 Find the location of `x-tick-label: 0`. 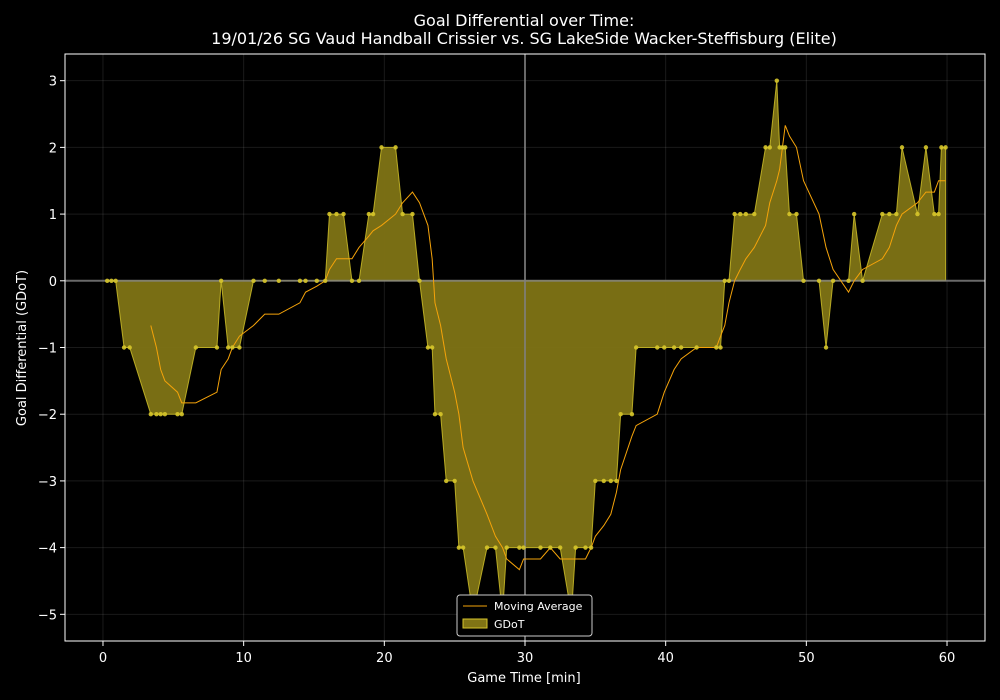

x-tick-label: 0 is located at coordinates (103, 658).